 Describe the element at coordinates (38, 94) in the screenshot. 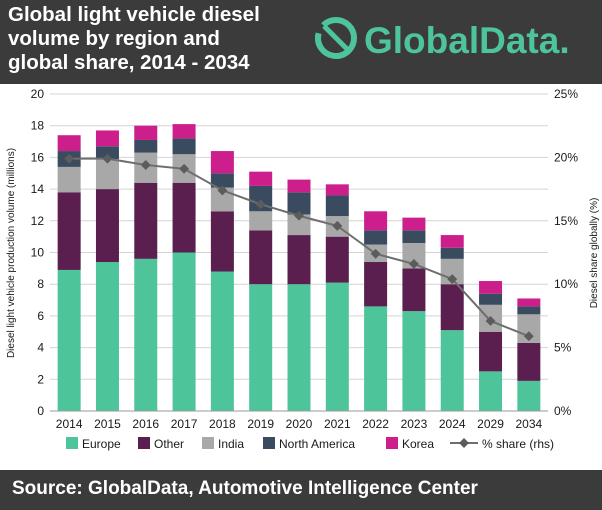

I see `y-tick-label: 20` at that location.